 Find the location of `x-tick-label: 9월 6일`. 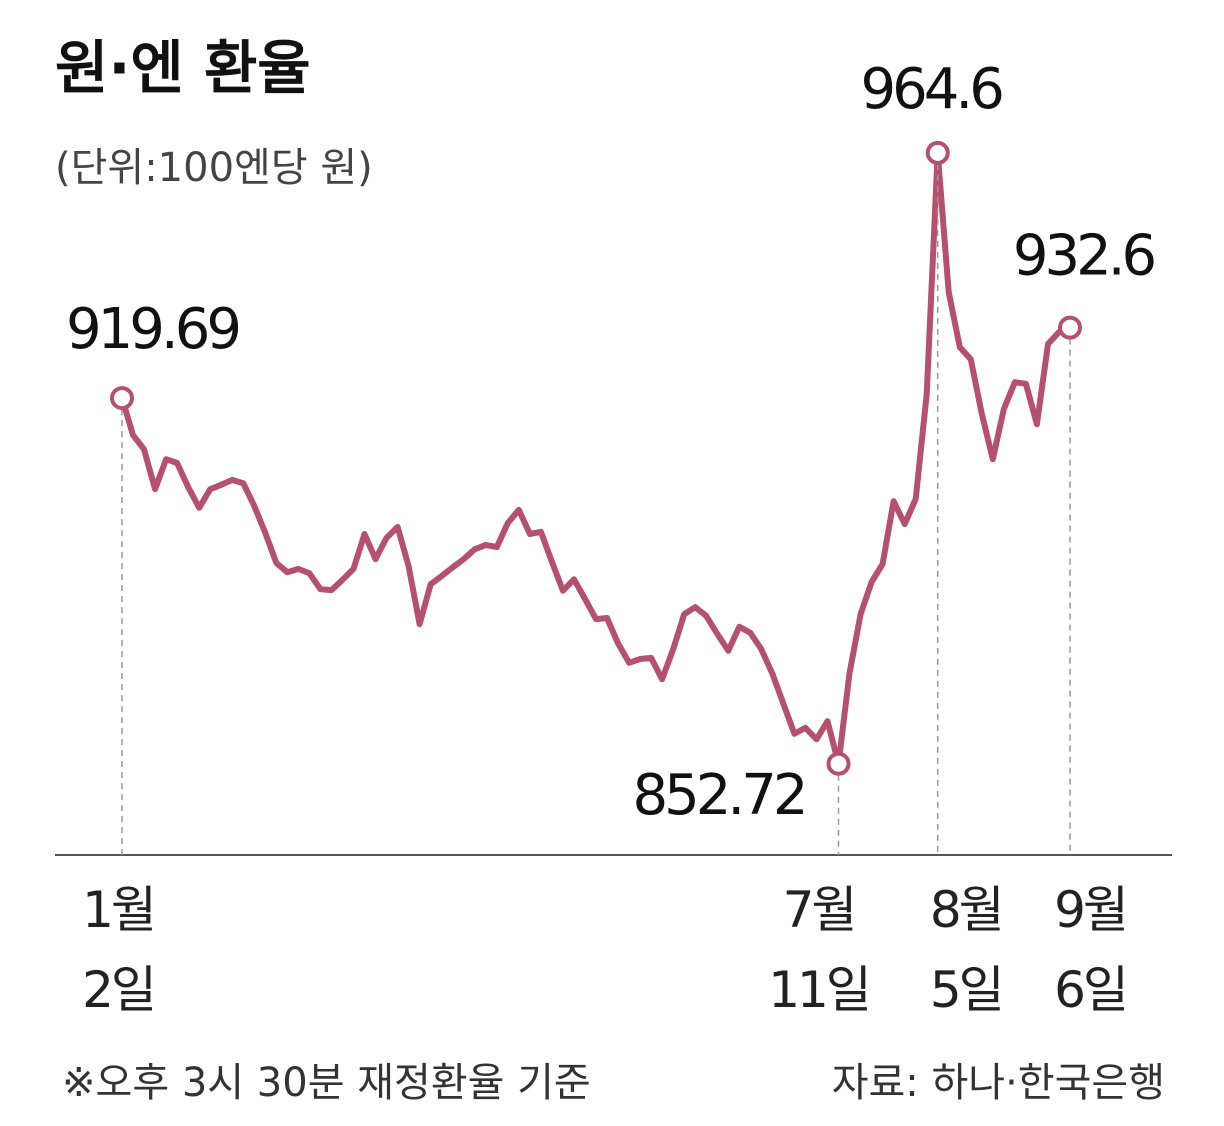

x-tick-label: 9월 6일 is located at coordinates (1091, 950).